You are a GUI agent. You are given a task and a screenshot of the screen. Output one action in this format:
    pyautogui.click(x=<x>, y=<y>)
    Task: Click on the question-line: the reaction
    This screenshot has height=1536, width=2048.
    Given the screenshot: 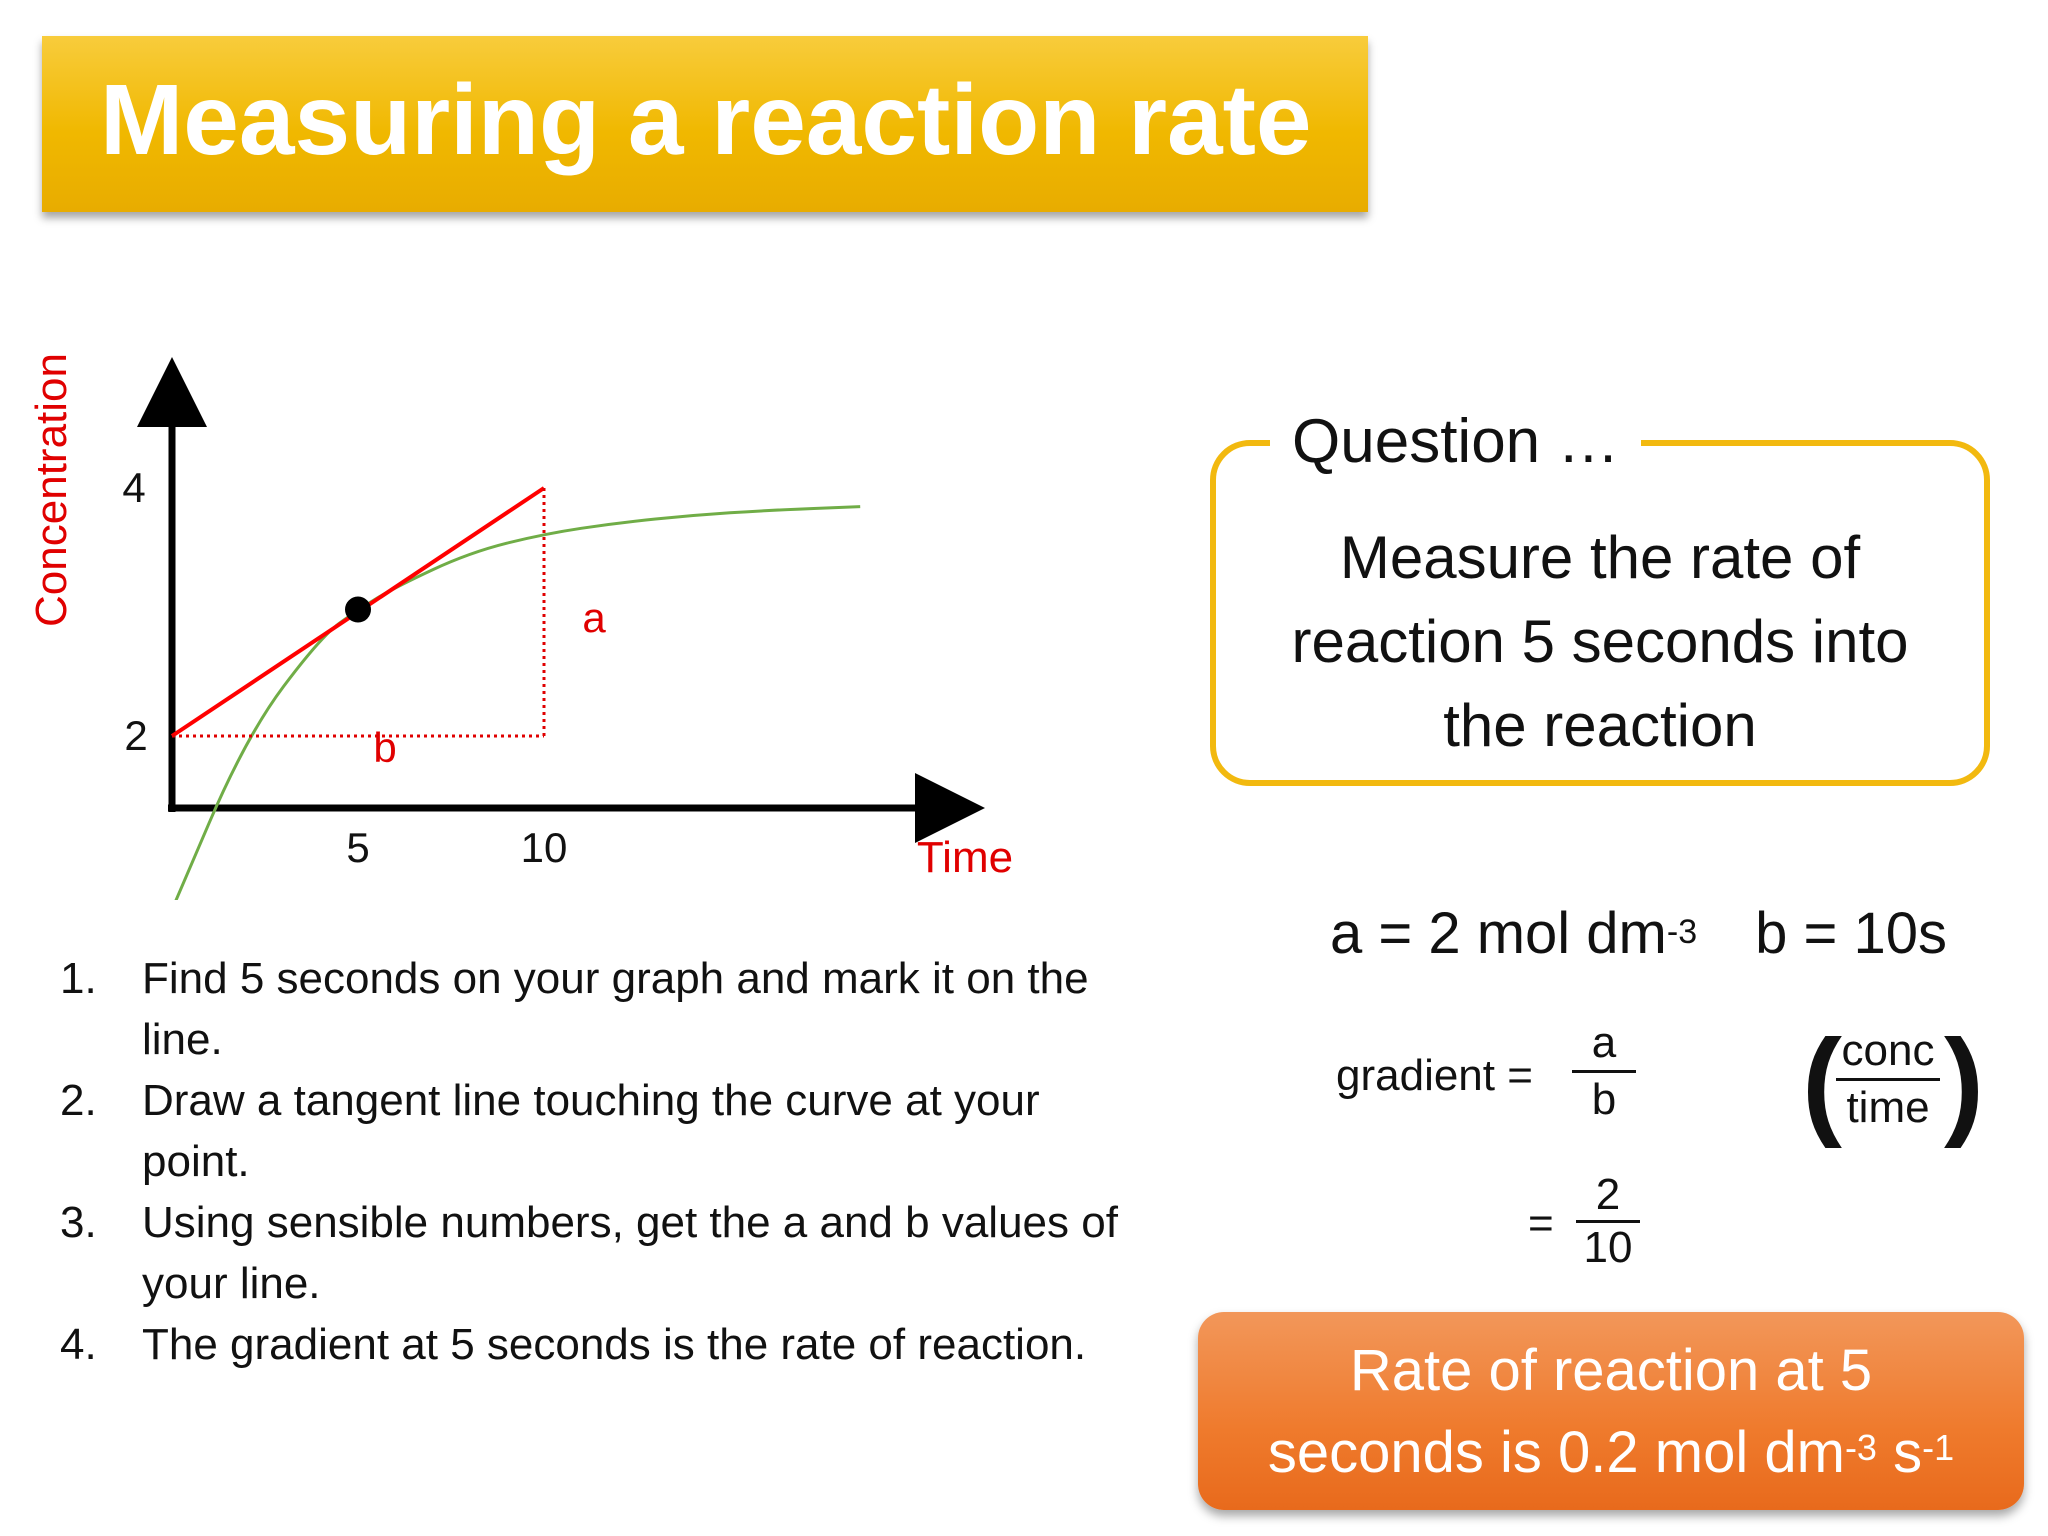 What is the action you would take?
    pyautogui.click(x=1600, y=725)
    